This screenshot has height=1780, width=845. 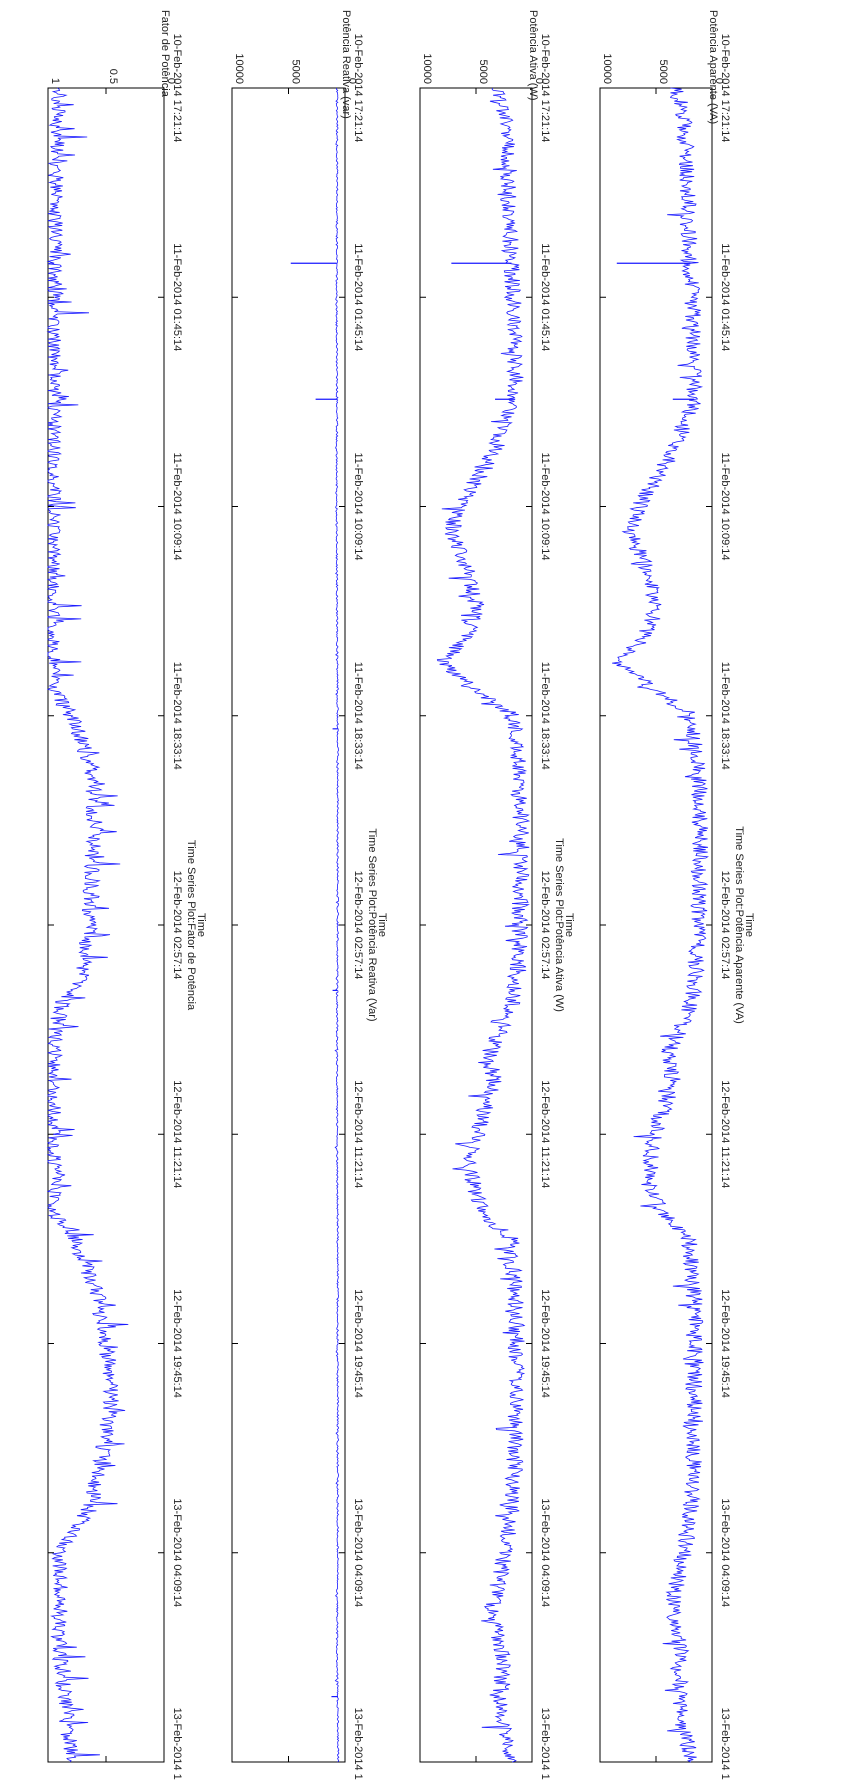 I want to click on y-axis-label: Potência Ativa (W), so click(x=533, y=55).